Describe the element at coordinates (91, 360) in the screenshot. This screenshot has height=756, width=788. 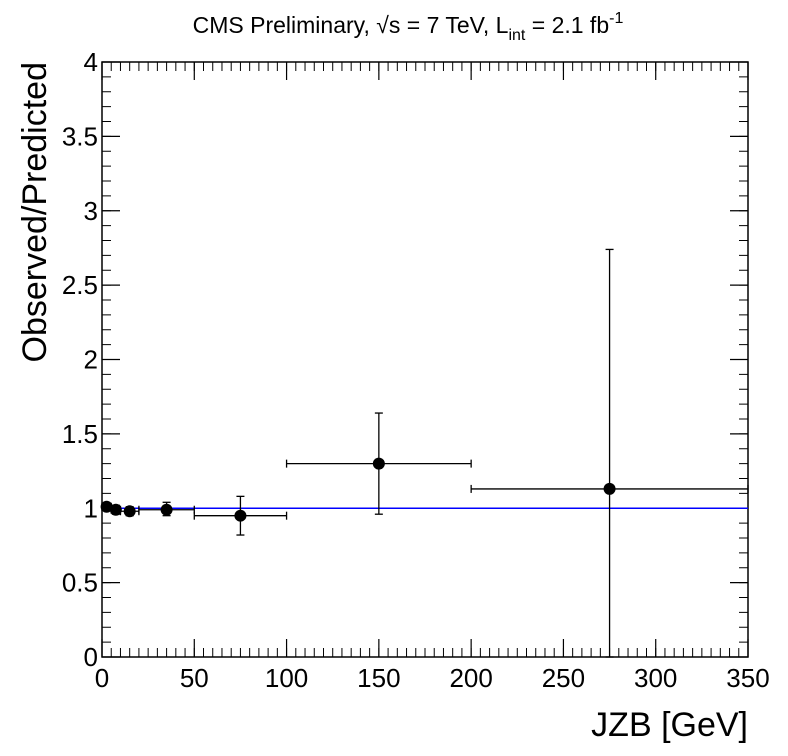
I see `y-tick-label: 2` at that location.